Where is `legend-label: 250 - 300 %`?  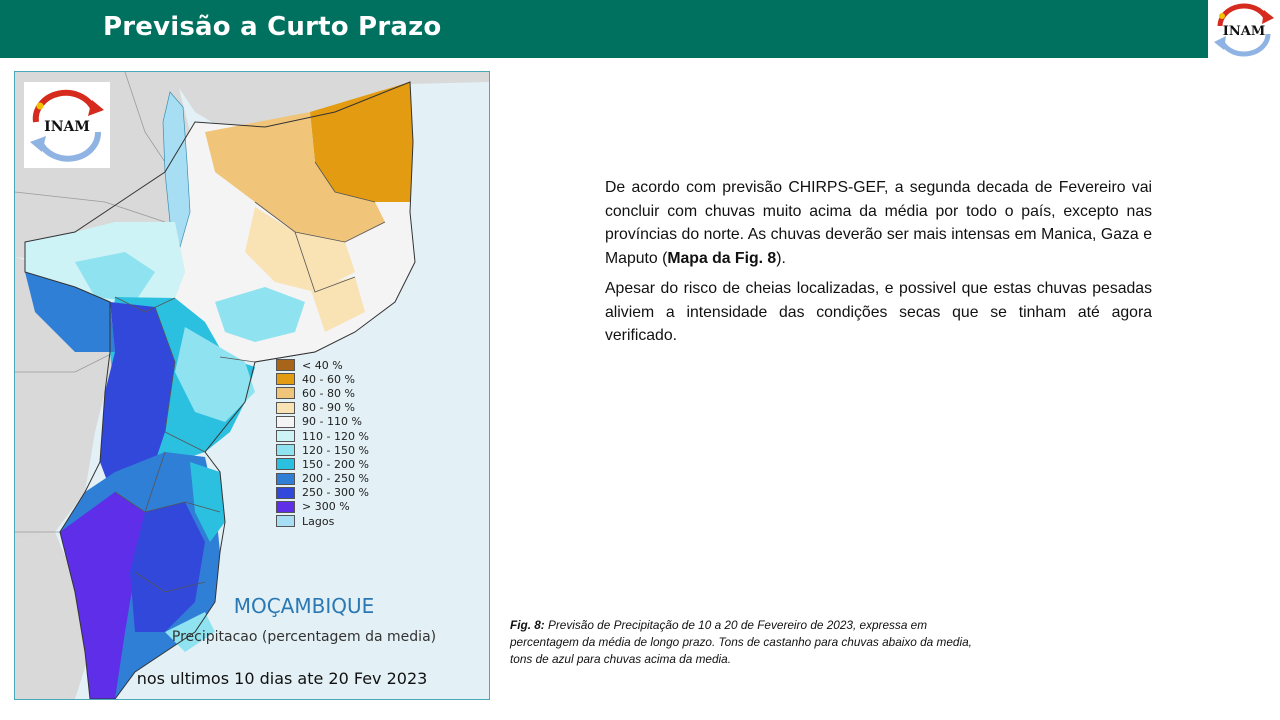
legend-label: 250 - 300 % is located at coordinates (335, 493).